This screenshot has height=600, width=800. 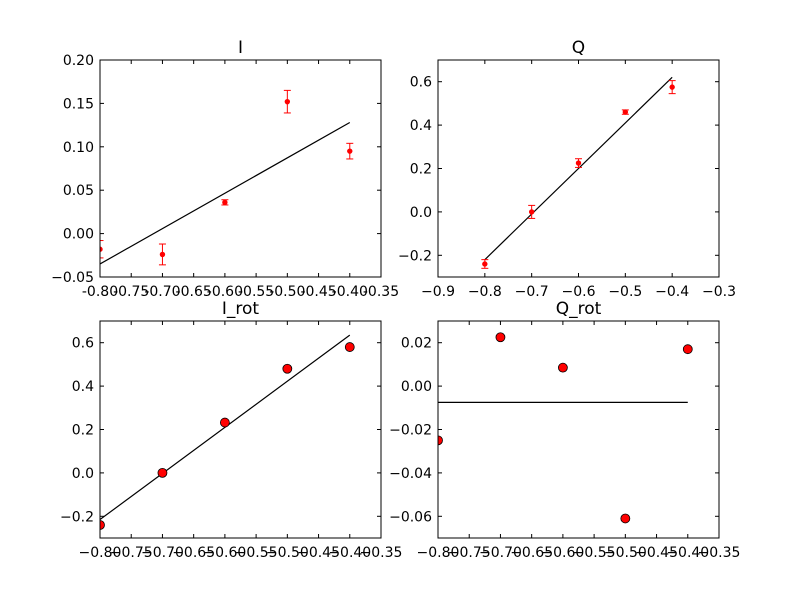 I want to click on axes-frame-i-rot, so click(x=240, y=429).